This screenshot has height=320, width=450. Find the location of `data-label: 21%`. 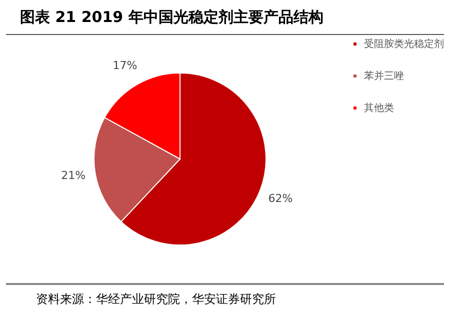

data-label: 21% is located at coordinates (73, 175).